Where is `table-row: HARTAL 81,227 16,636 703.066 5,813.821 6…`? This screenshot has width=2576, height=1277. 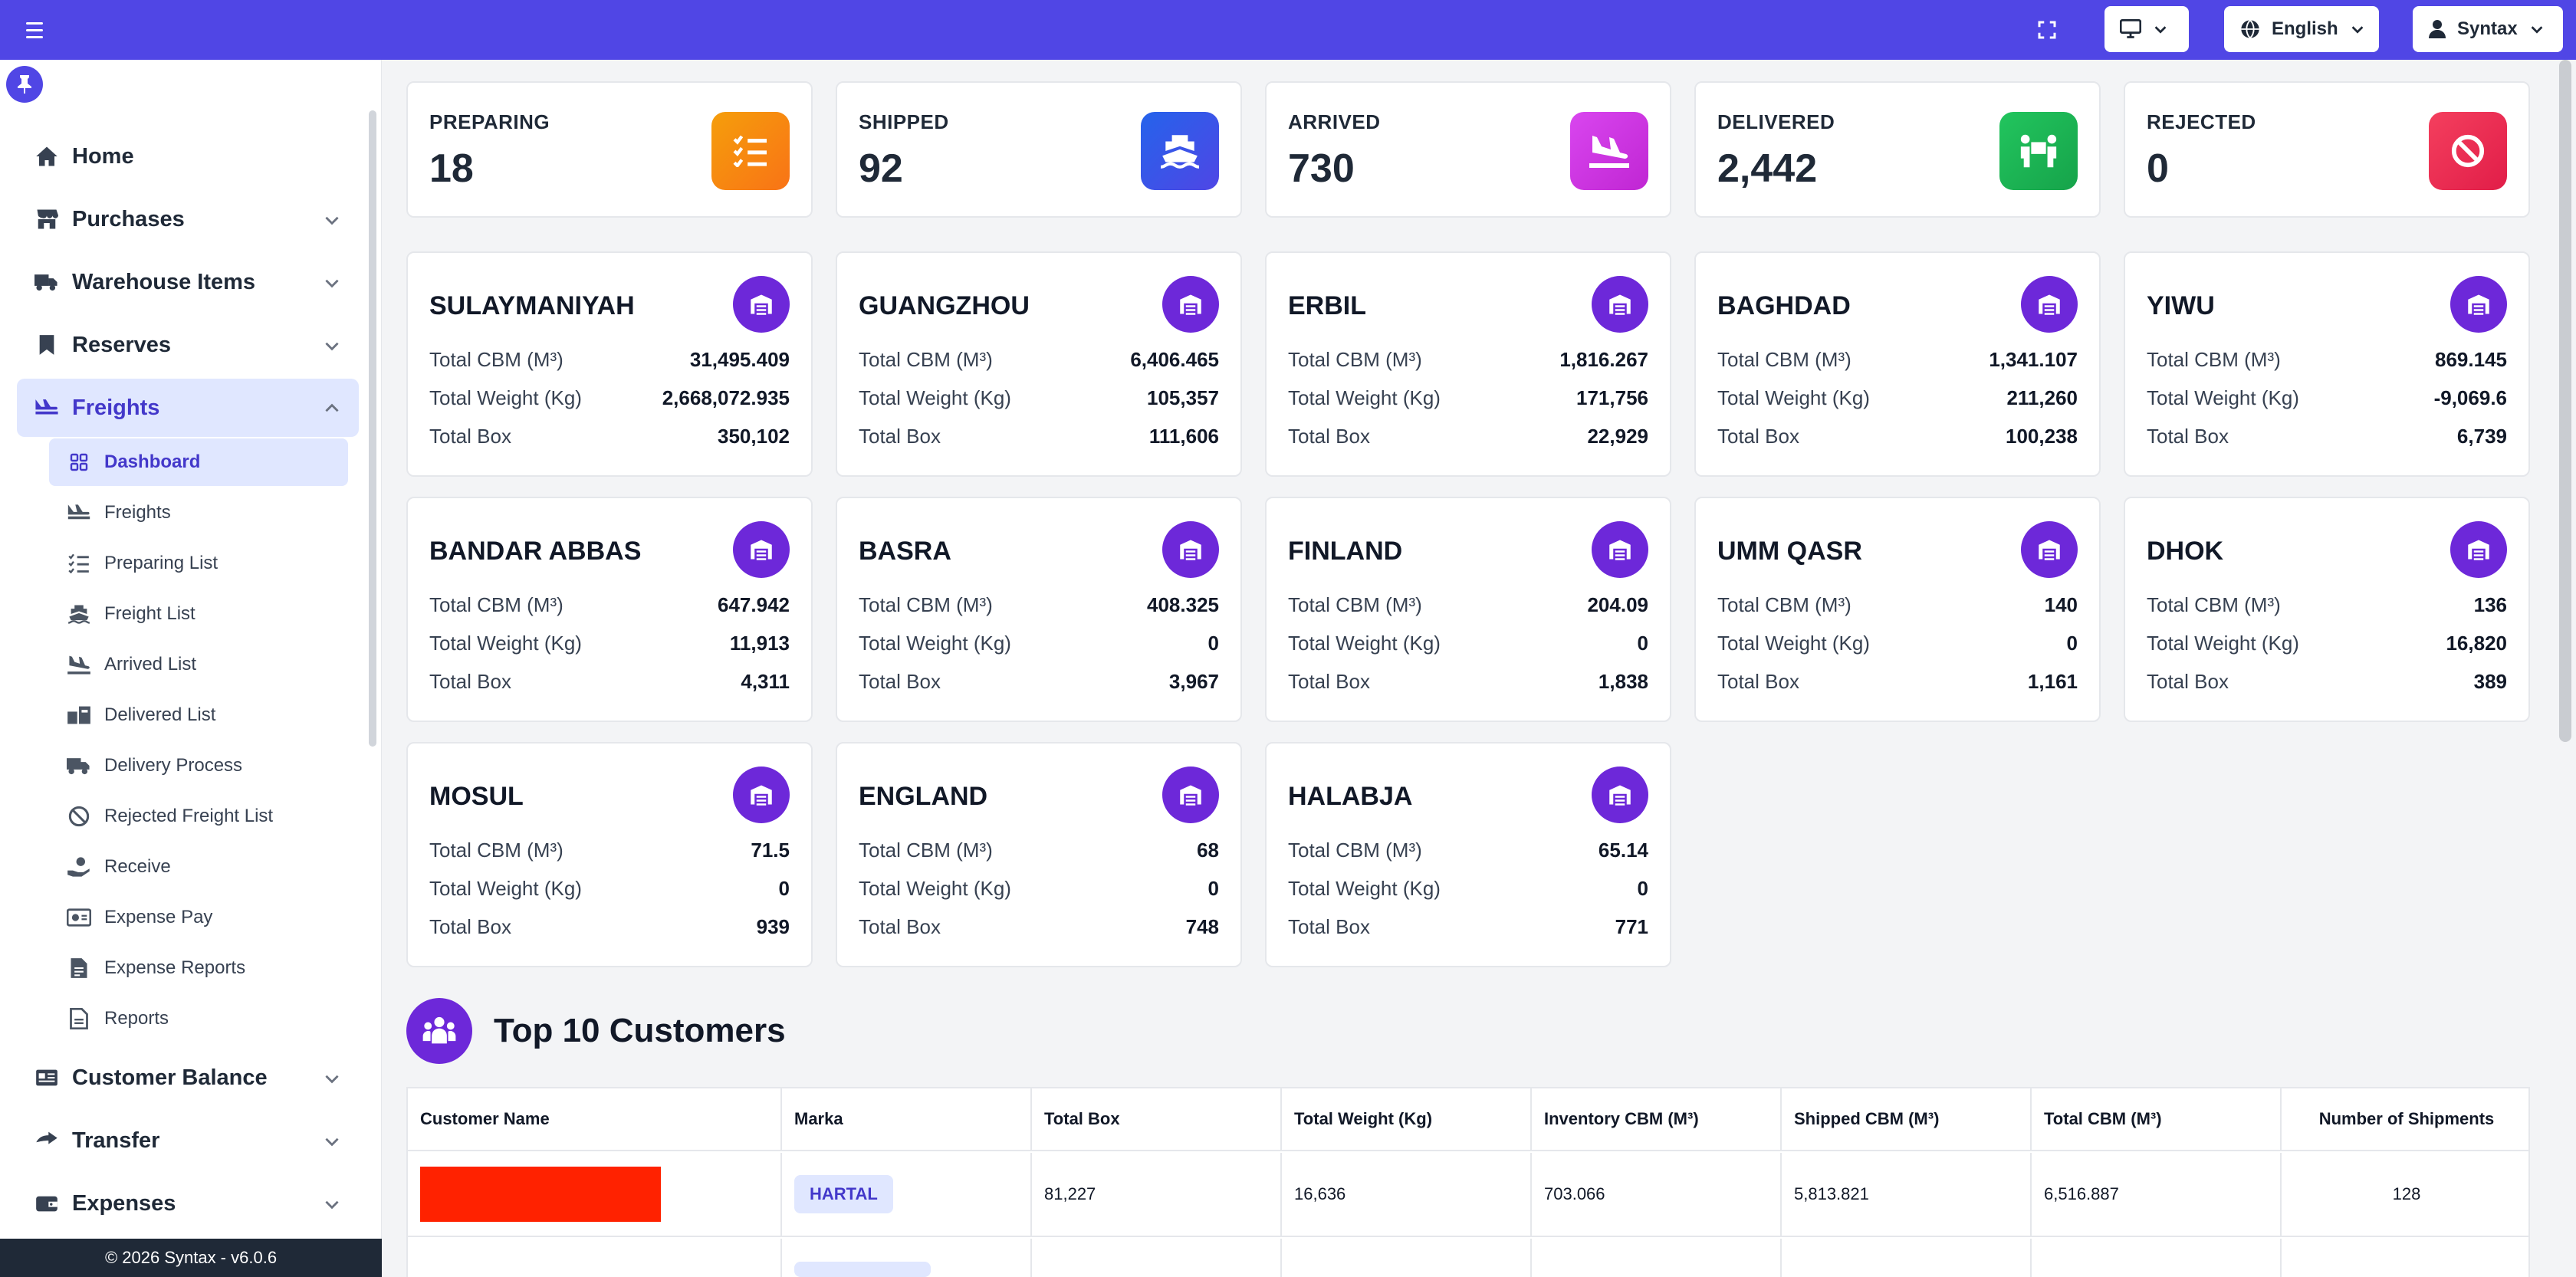
table-row: HARTAL 81,227 16,636 703.066 5,813.821 6… is located at coordinates (1468, 1195).